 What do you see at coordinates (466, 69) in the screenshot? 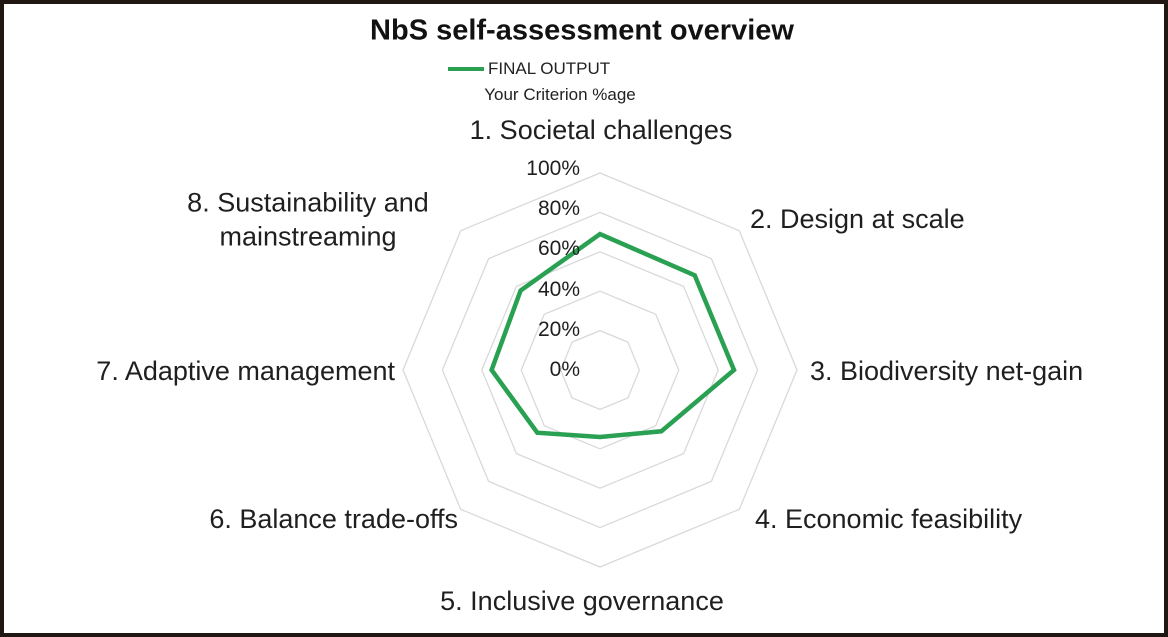
I see `legend-line-swatch` at bounding box center [466, 69].